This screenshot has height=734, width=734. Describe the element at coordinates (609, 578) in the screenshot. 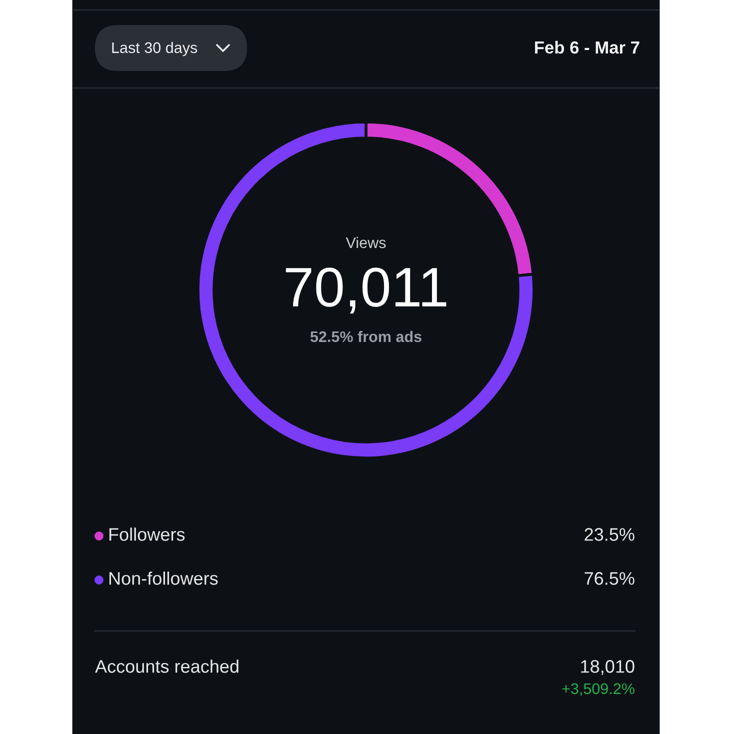

I see `data-label: 76.5%` at that location.